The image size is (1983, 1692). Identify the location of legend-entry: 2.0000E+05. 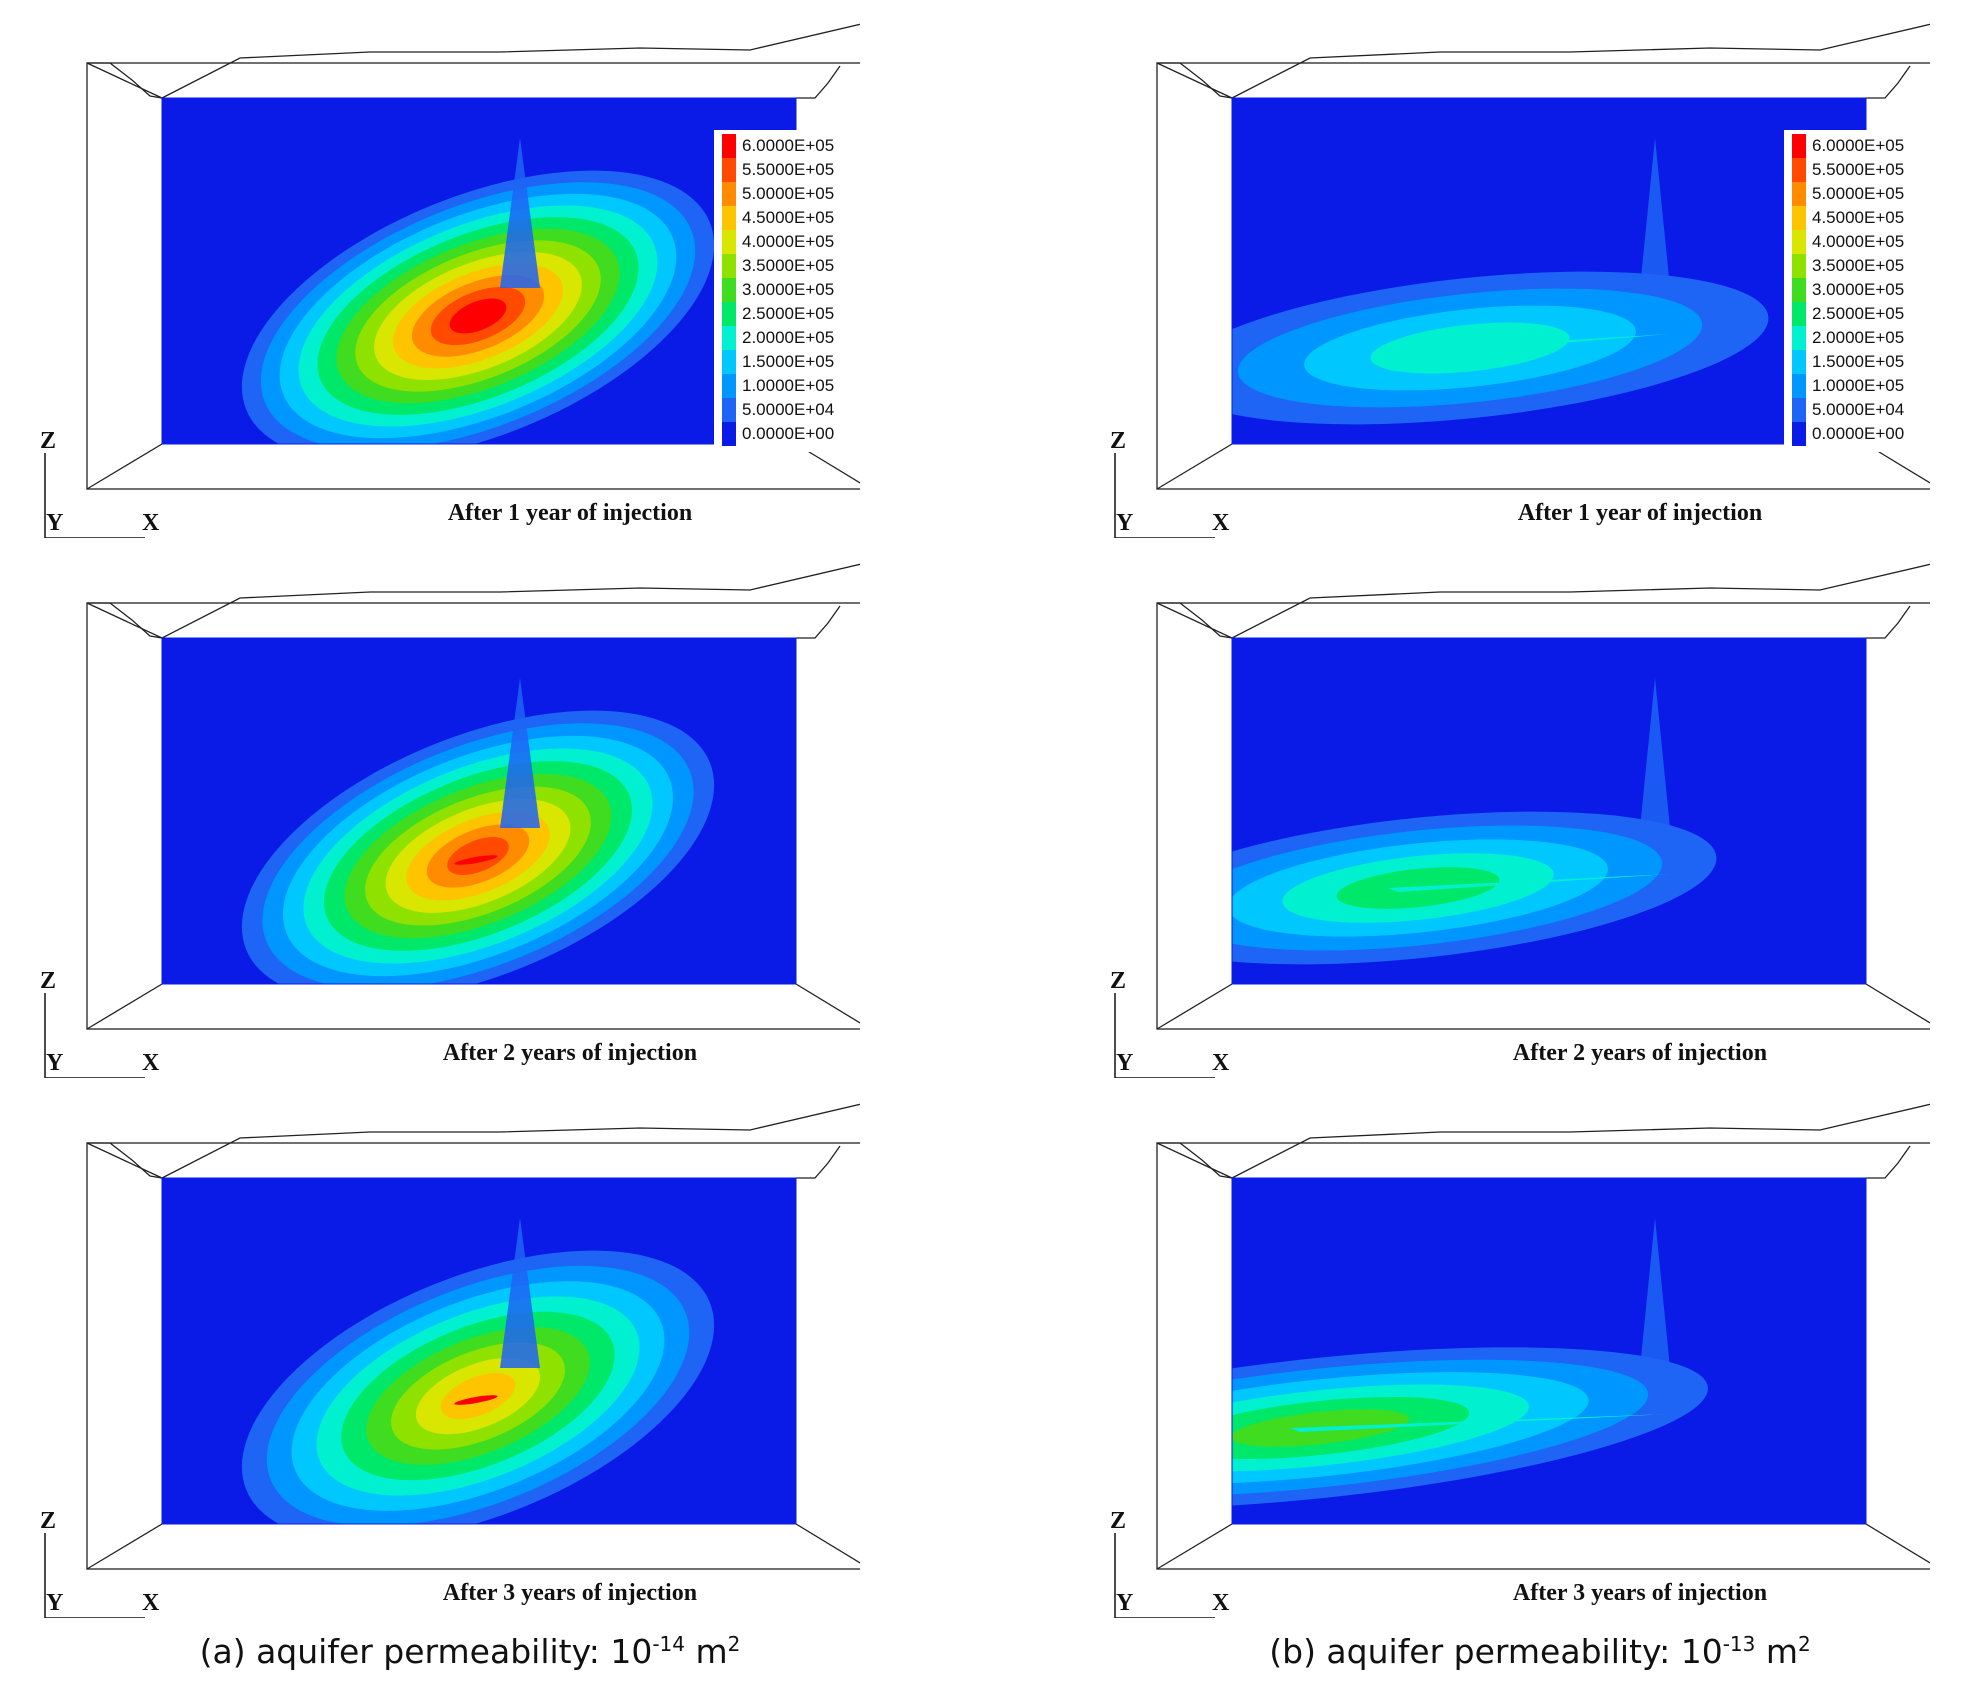
(792, 338).